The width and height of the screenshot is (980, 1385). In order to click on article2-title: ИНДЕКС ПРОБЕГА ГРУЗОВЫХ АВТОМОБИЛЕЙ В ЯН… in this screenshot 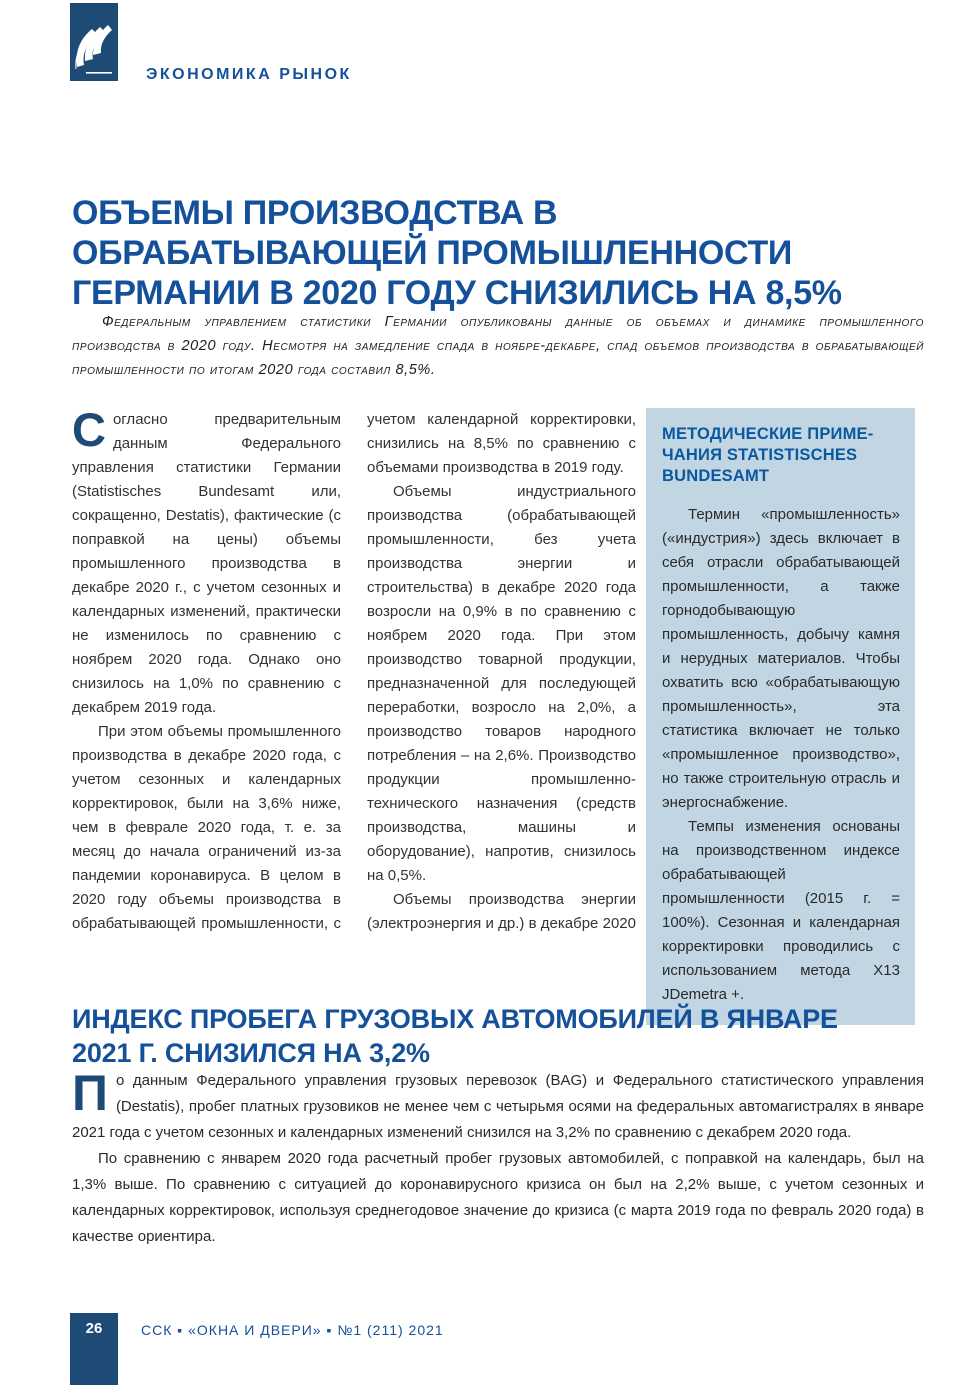, I will do `click(455, 1036)`.